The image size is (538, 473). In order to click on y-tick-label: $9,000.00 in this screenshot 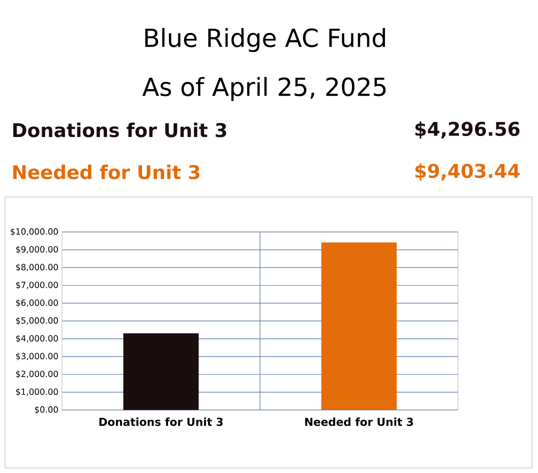, I will do `click(37, 250)`.